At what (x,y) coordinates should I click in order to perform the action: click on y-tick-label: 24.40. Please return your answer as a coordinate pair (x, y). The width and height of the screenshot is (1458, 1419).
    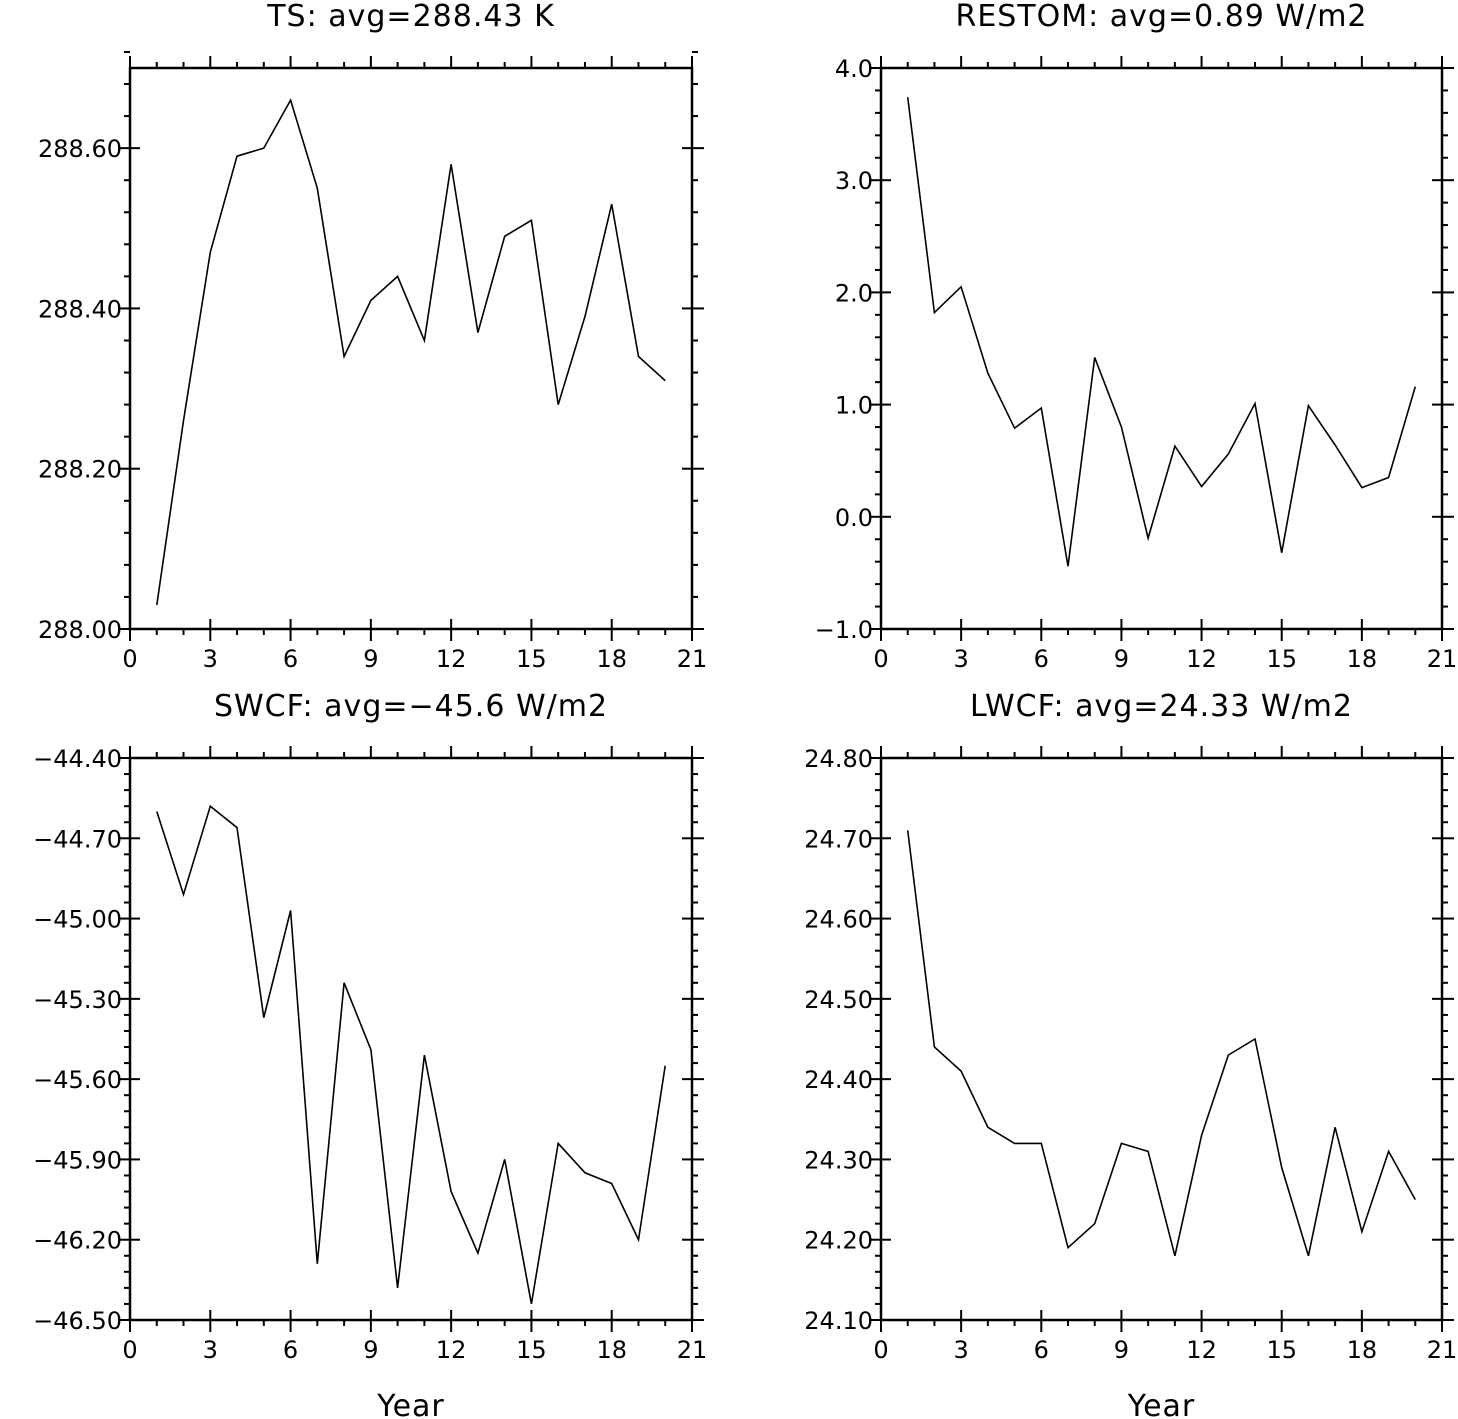
    Looking at the image, I should click on (838, 1080).